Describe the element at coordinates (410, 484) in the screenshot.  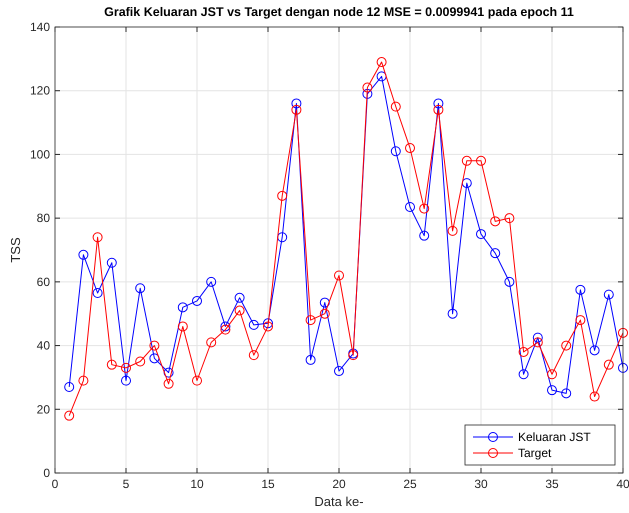
I see `x-tick-label: 25` at that location.